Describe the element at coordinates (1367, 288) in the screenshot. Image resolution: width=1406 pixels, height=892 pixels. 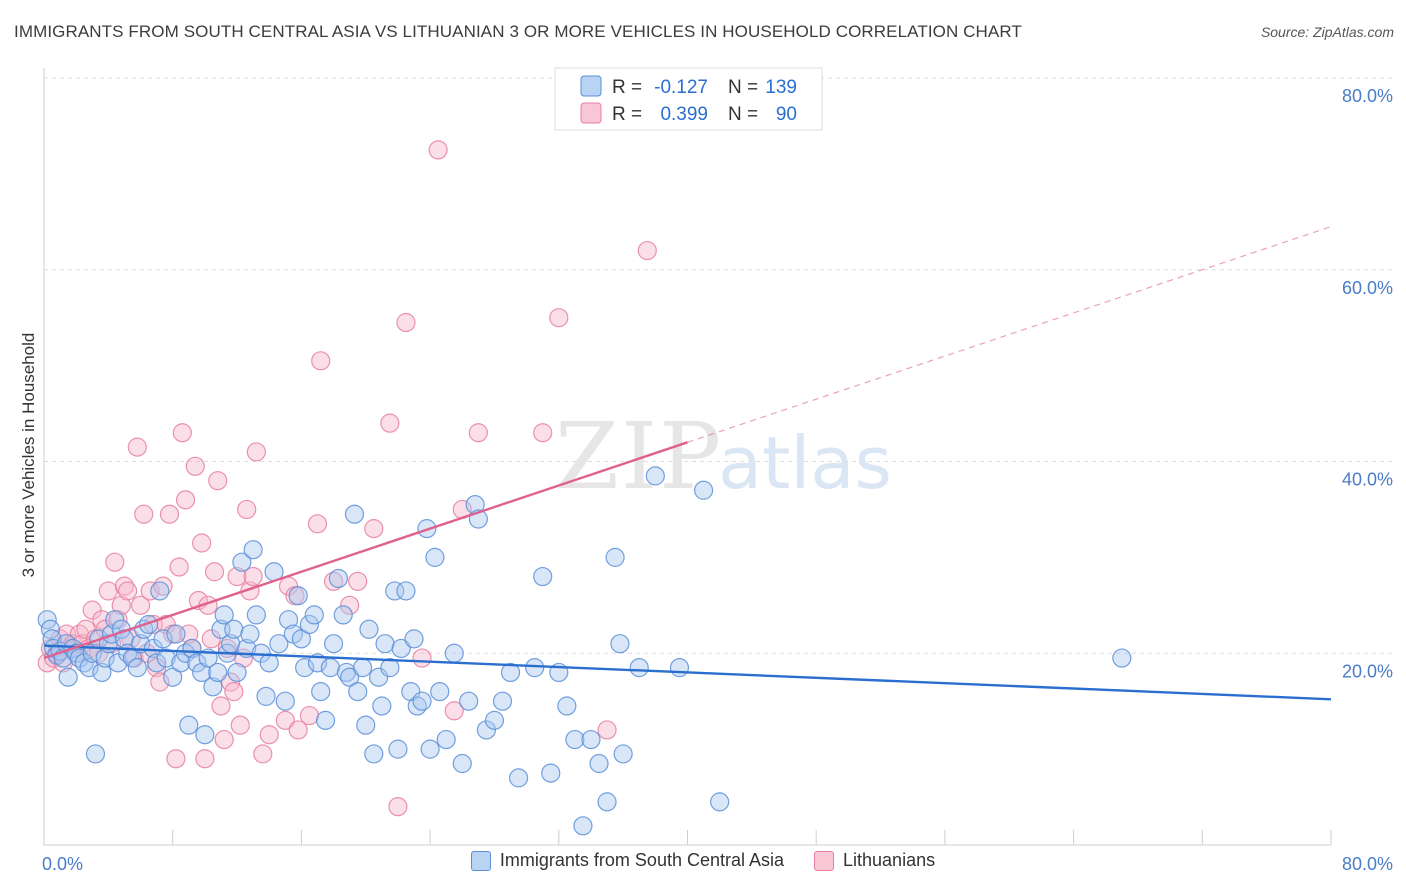
I see `y-tick-label: 60.0%` at that location.